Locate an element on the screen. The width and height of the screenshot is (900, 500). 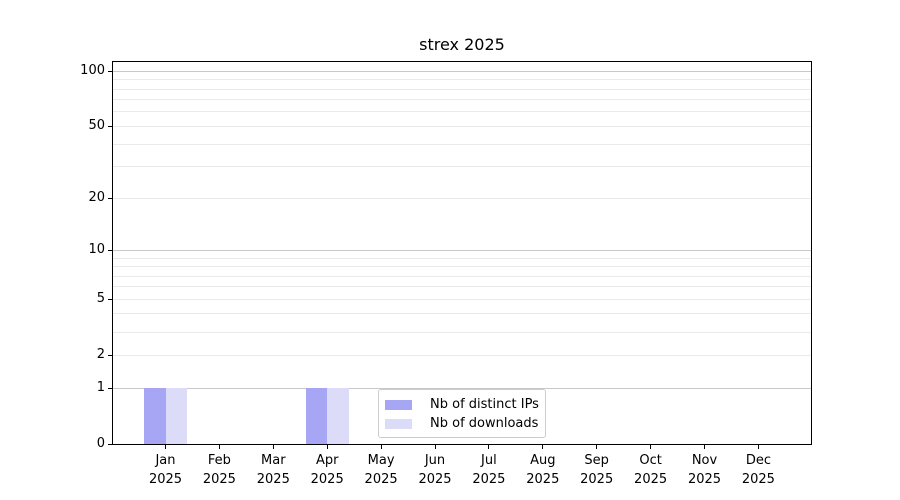
x-tick-label: May 2025 is located at coordinates (381, 470).